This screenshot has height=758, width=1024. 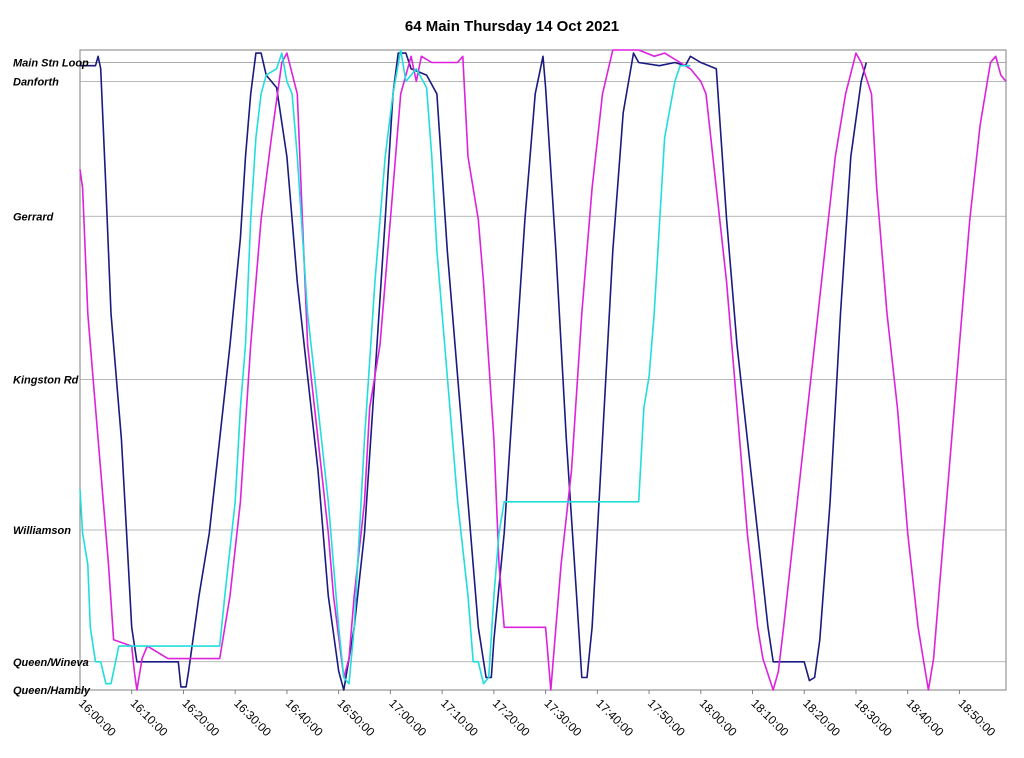 What do you see at coordinates (562, 717) in the screenshot?
I see `x-tick-label: 17:30:00` at bounding box center [562, 717].